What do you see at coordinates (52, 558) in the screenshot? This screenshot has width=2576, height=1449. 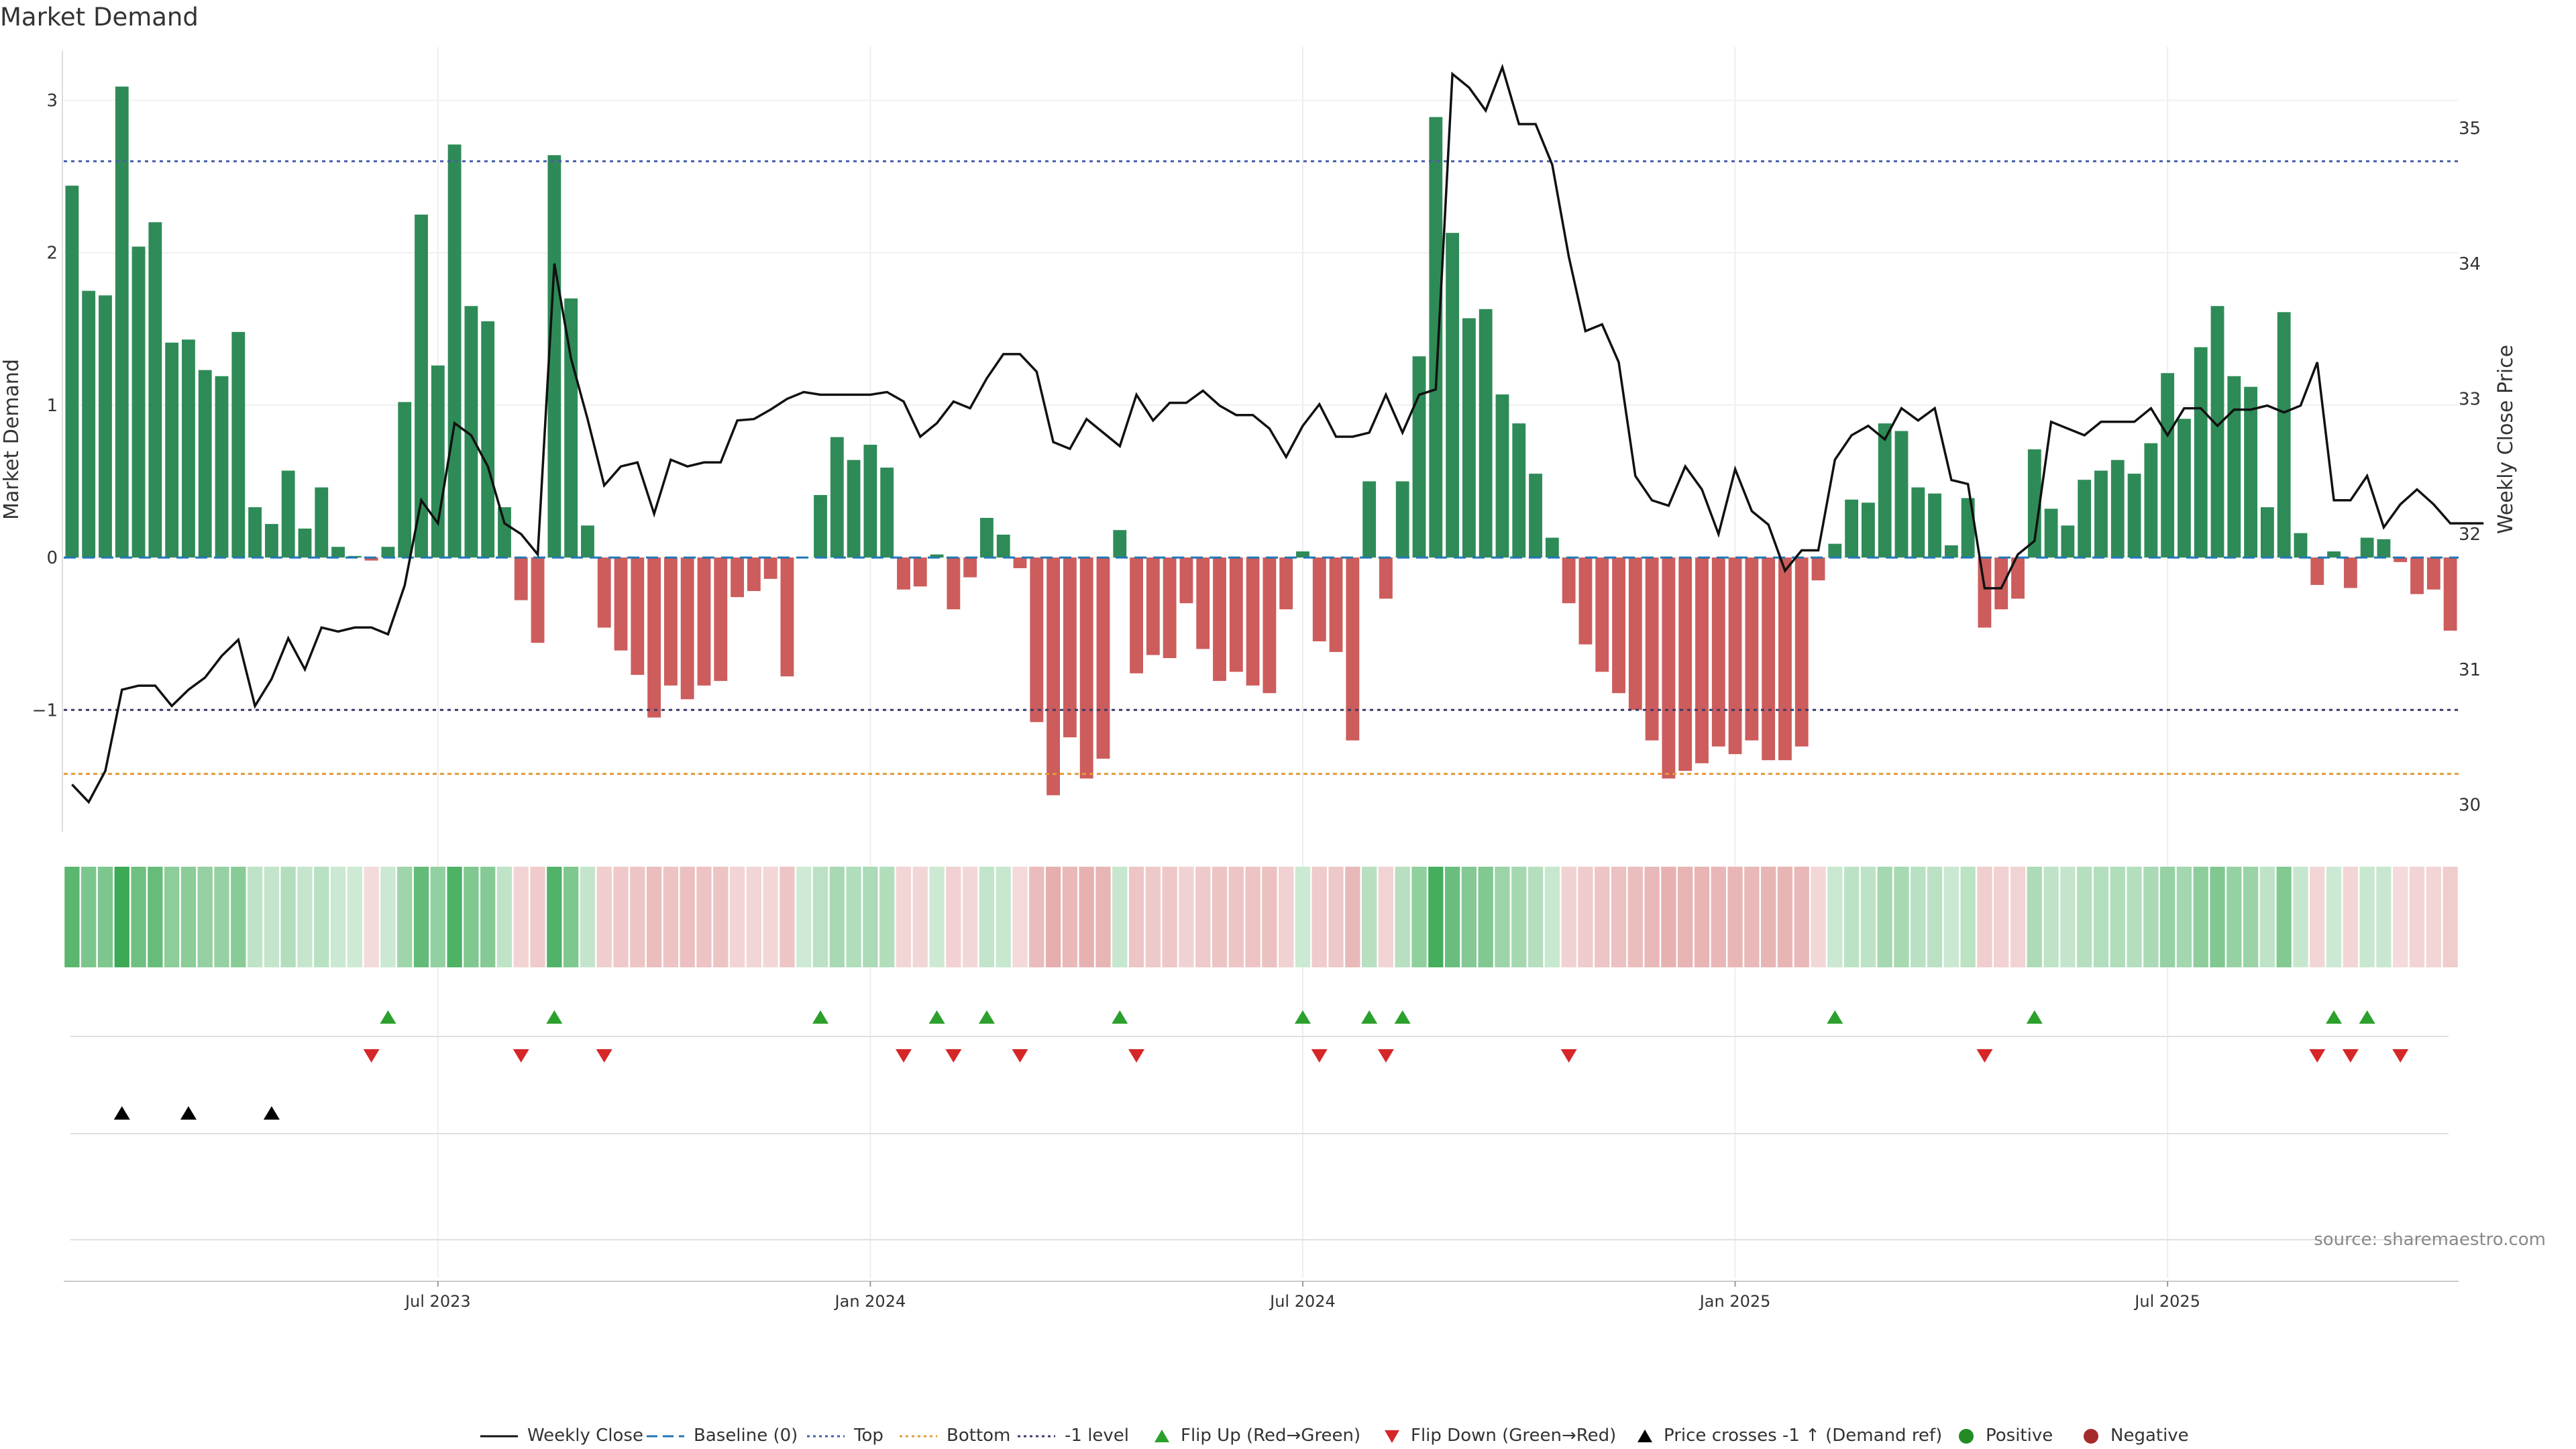 I see `y-tick-label: 0` at bounding box center [52, 558].